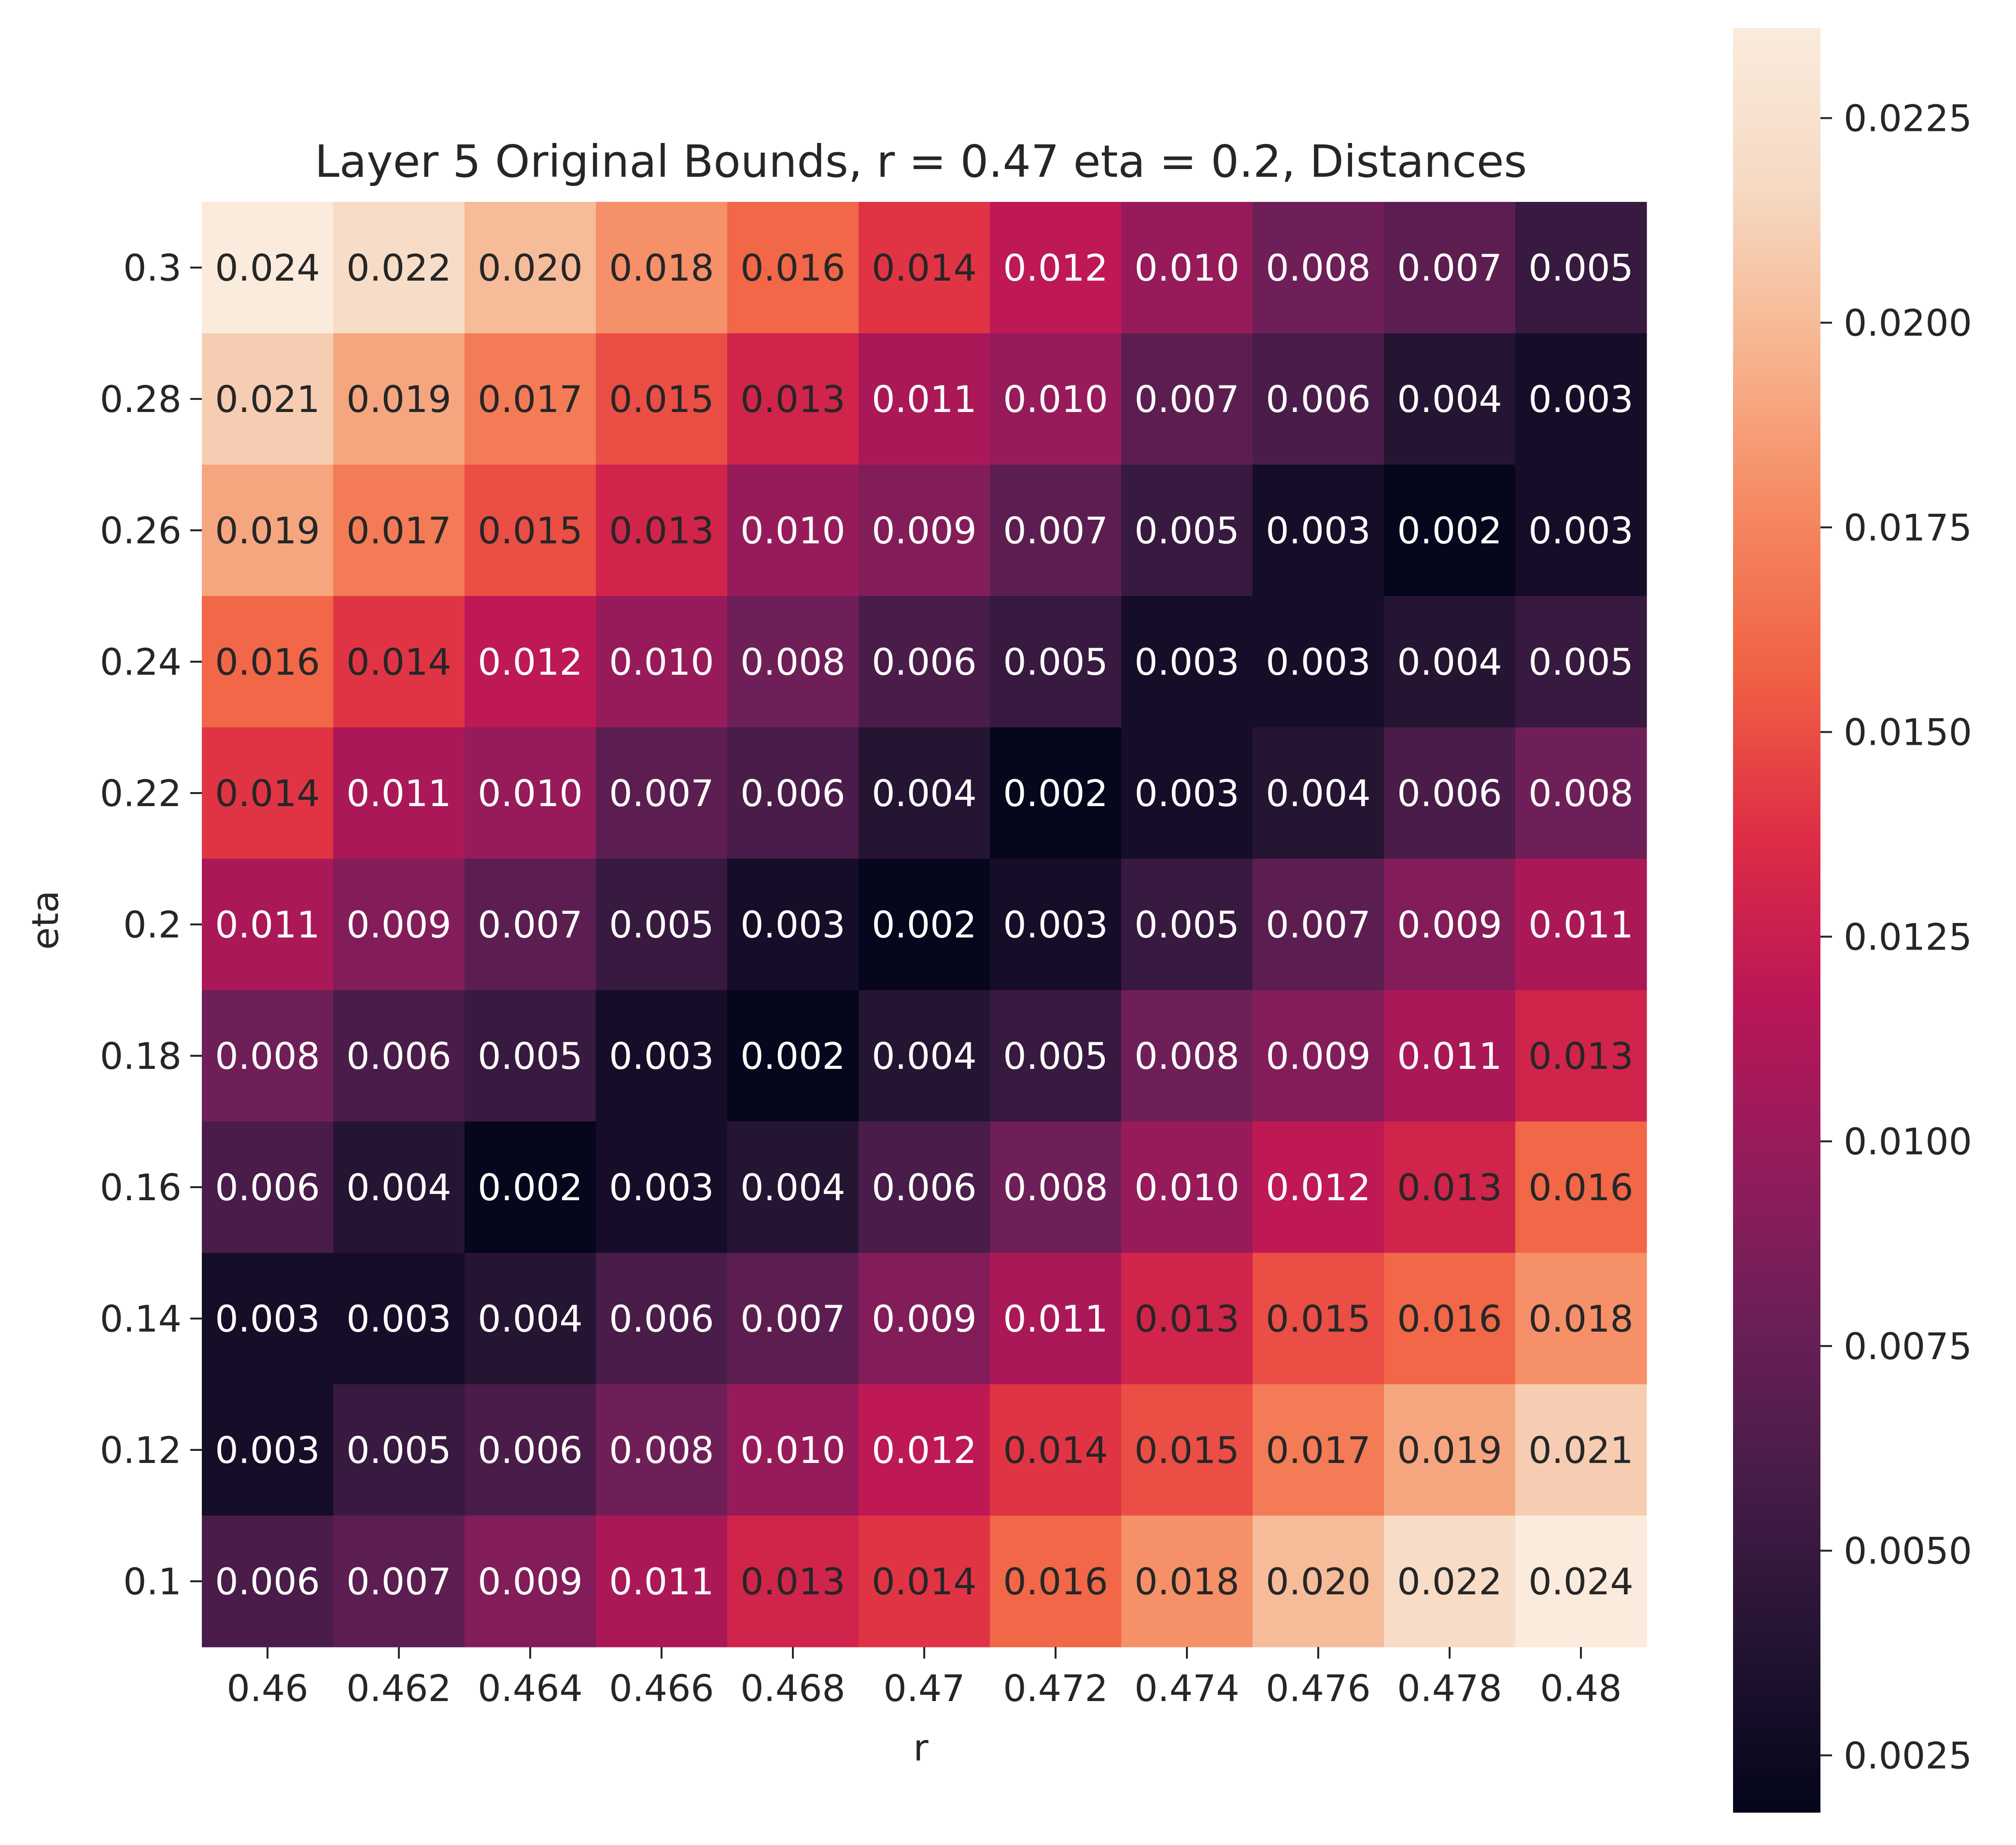  Describe the element at coordinates (530, 1581) in the screenshot. I see `cell-value-label: 0.009` at that location.